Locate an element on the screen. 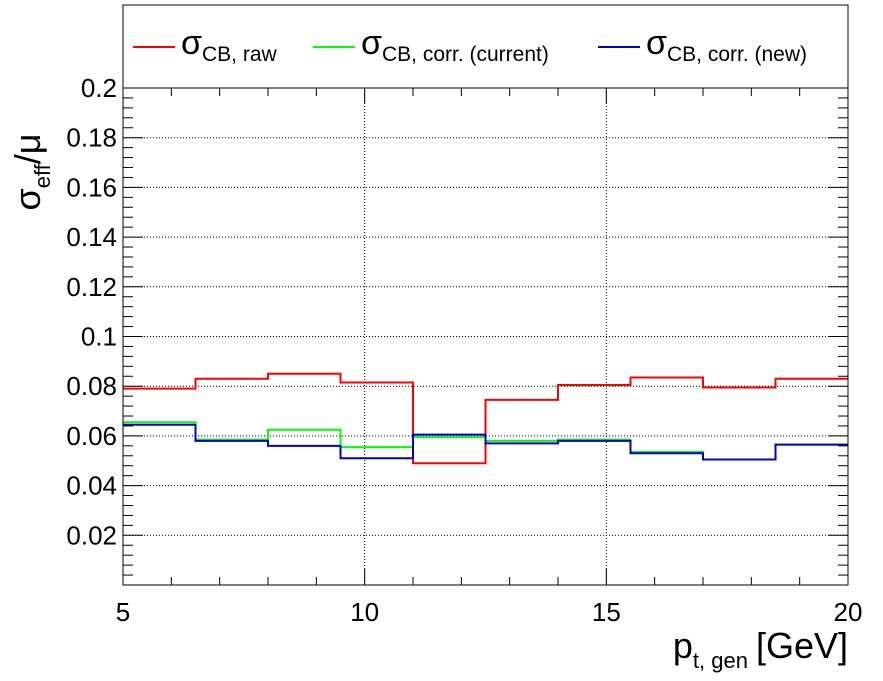  series-layer is located at coordinates (485, 418).